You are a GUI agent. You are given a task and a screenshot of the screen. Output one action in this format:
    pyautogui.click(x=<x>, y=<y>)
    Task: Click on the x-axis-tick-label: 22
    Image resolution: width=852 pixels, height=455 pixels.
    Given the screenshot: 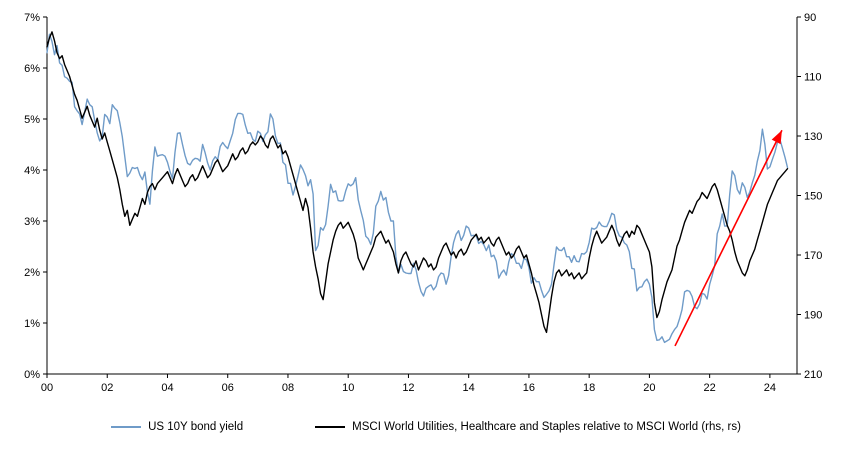 What is the action you would take?
    pyautogui.click(x=710, y=388)
    